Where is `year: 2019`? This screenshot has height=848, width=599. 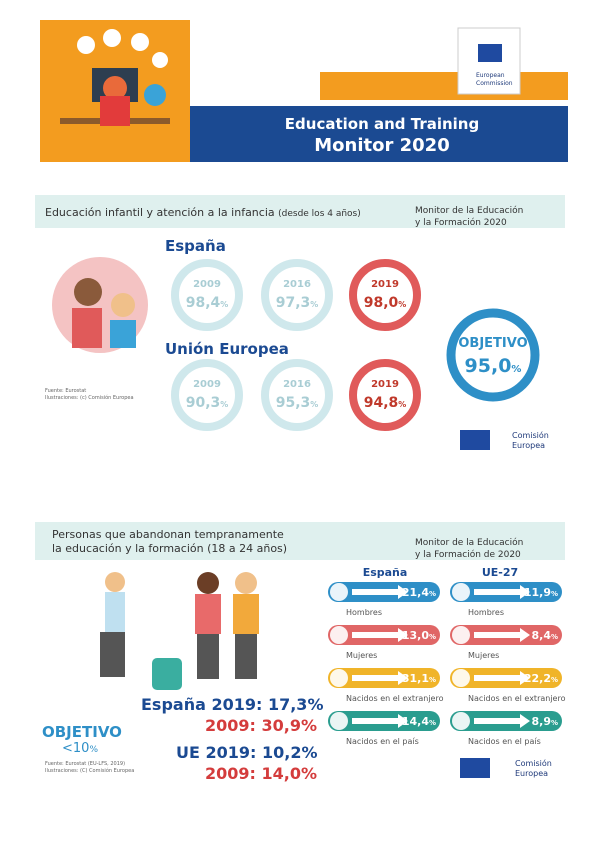
year: 2019 is located at coordinates (385, 384).